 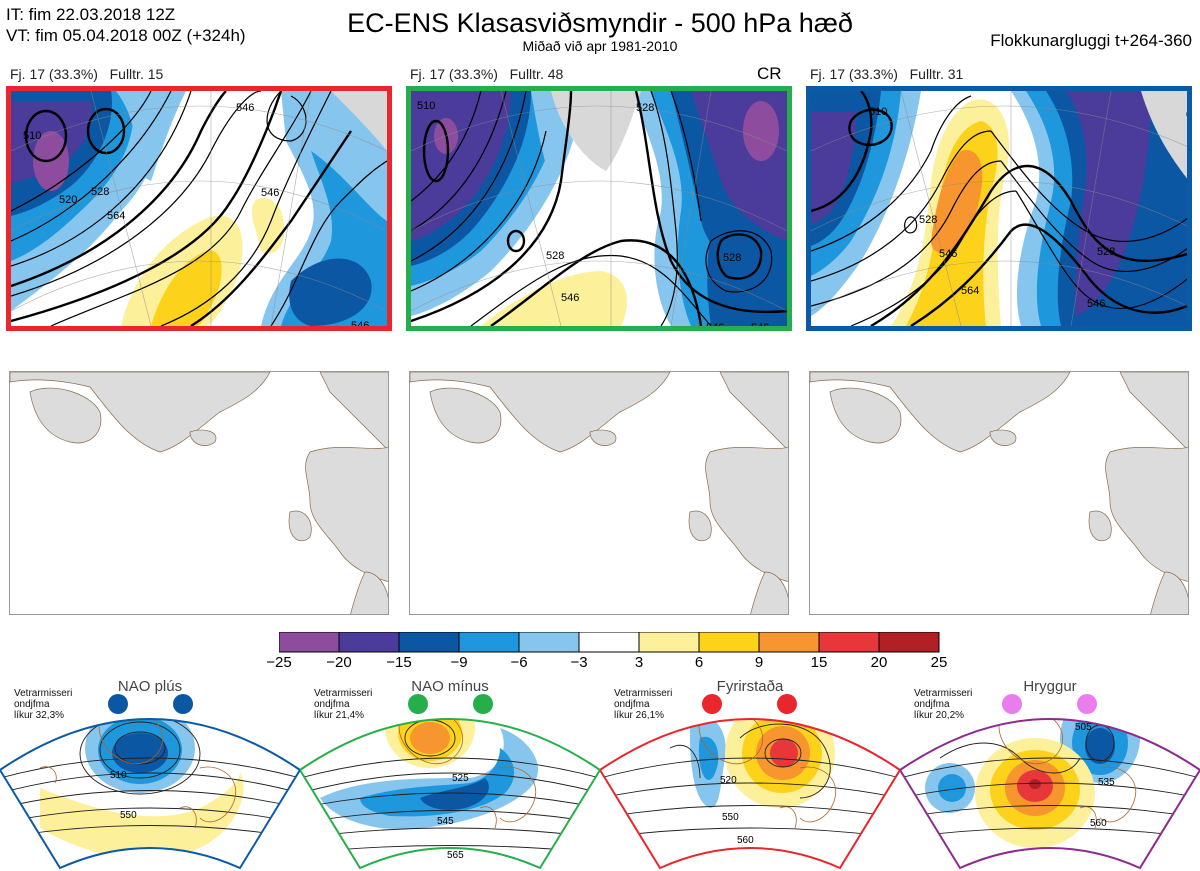 I want to click on regime-info: Vetrarmisseri ondjfma líkur 32,3%, so click(x=43, y=704).